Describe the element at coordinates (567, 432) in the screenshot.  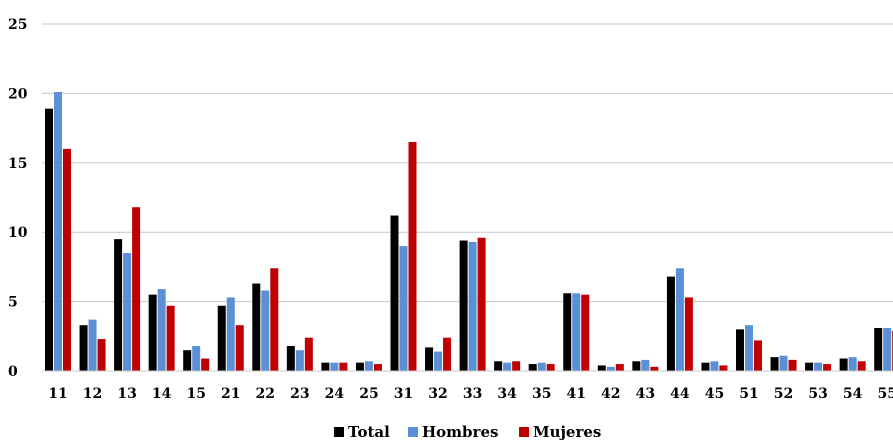
I see `legend-label-mujeres: Mujeres` at that location.